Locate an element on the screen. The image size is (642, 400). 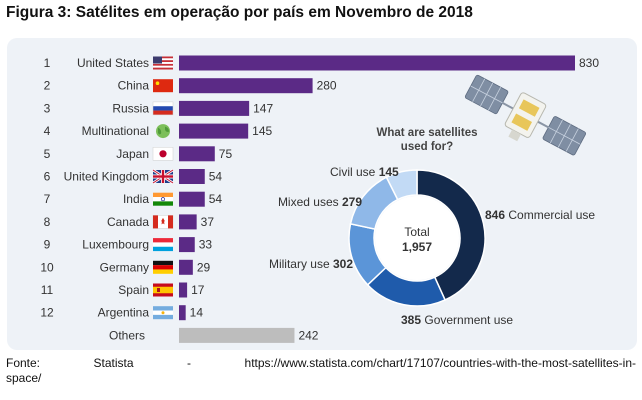
bar-row: 3 Russia 147 is located at coordinates (158, 108).